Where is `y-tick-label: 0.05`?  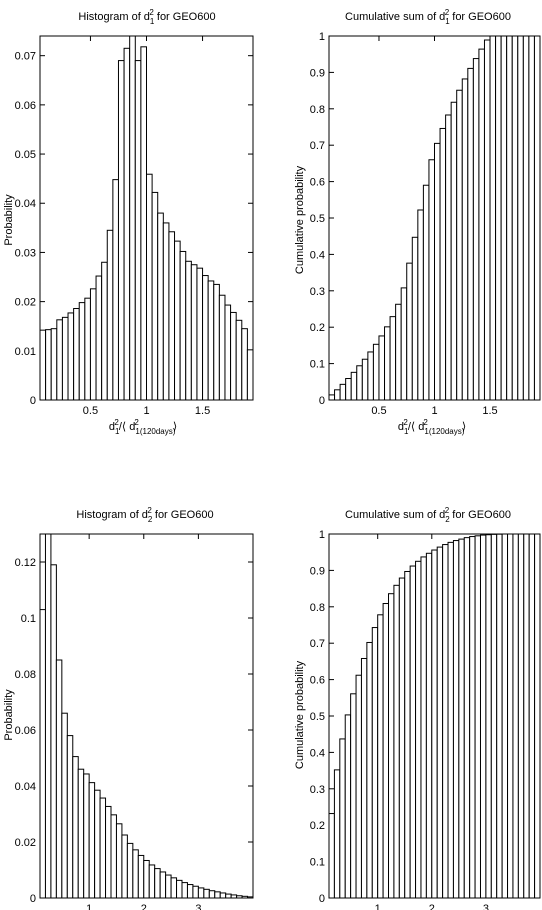
y-tick-label: 0.05 is located at coordinates (25, 155).